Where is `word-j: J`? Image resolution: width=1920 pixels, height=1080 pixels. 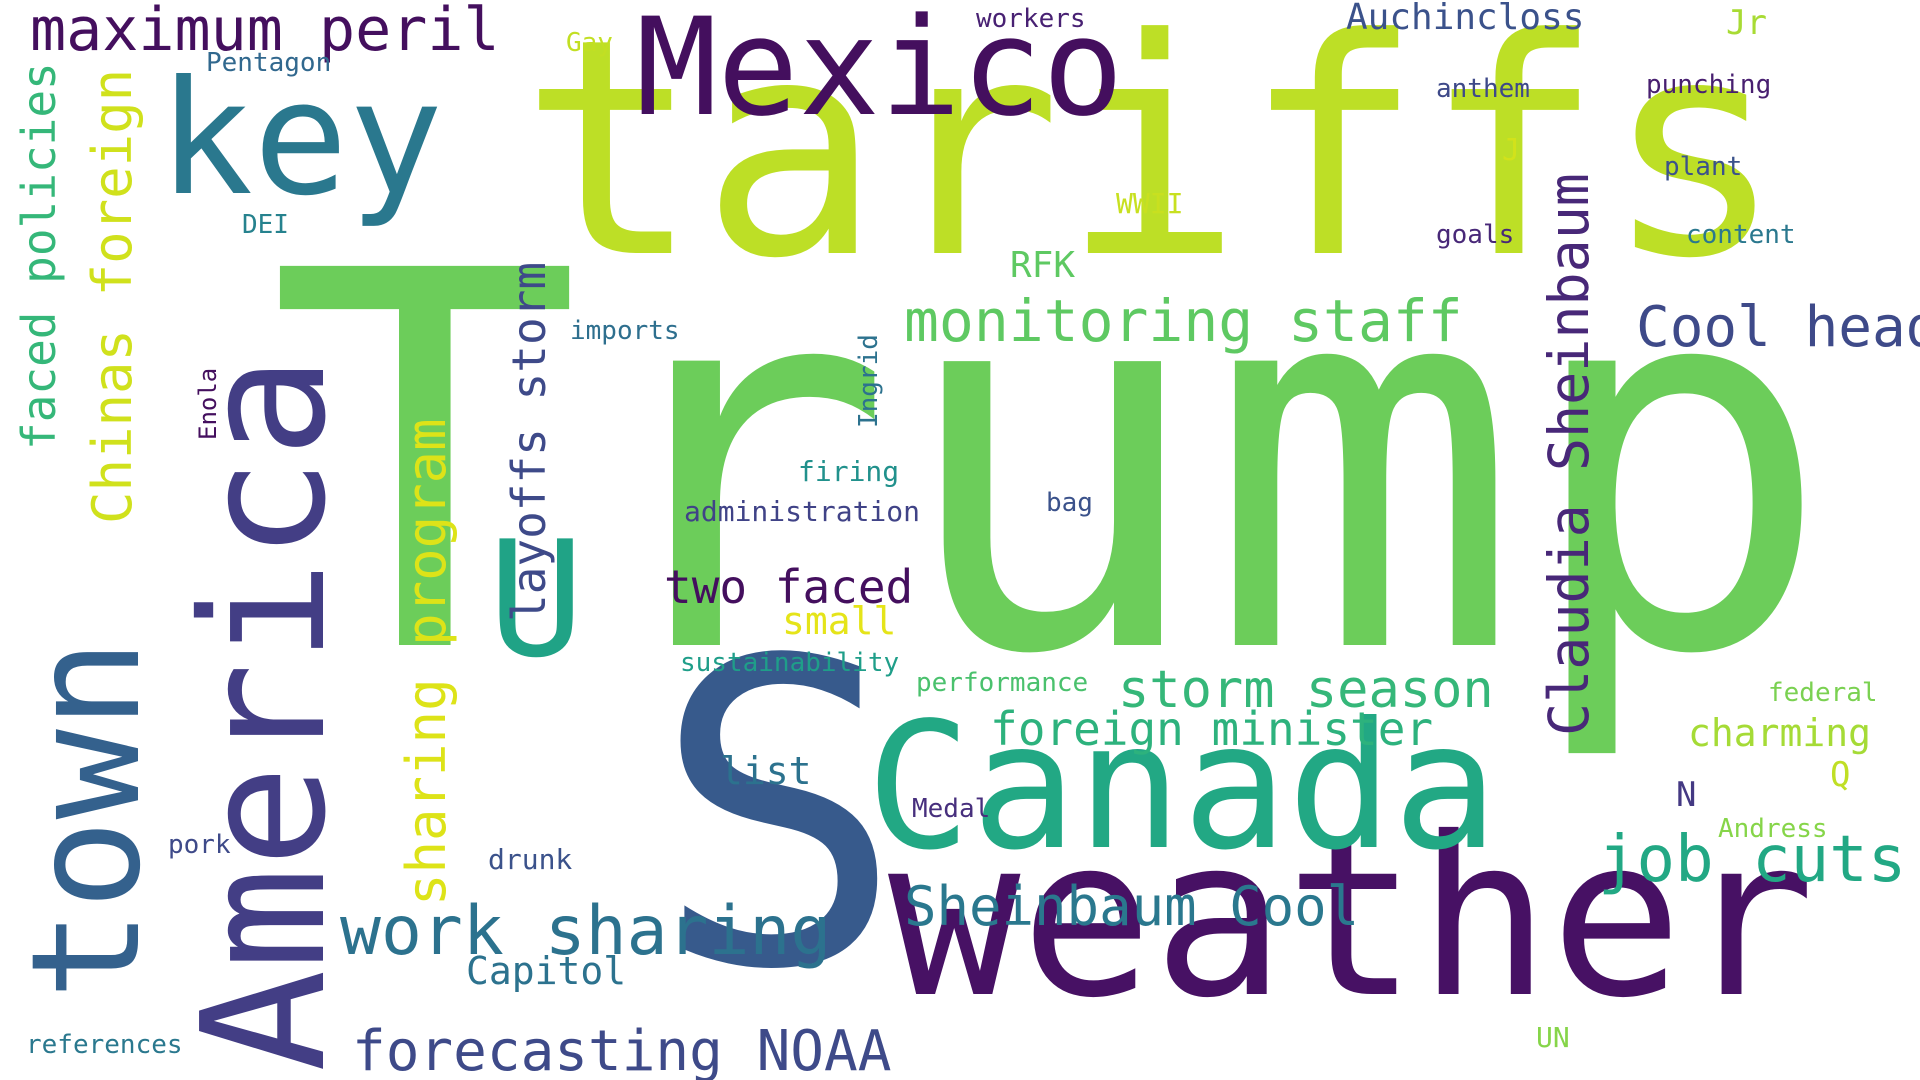
word-j: J is located at coordinates (1511, 150).